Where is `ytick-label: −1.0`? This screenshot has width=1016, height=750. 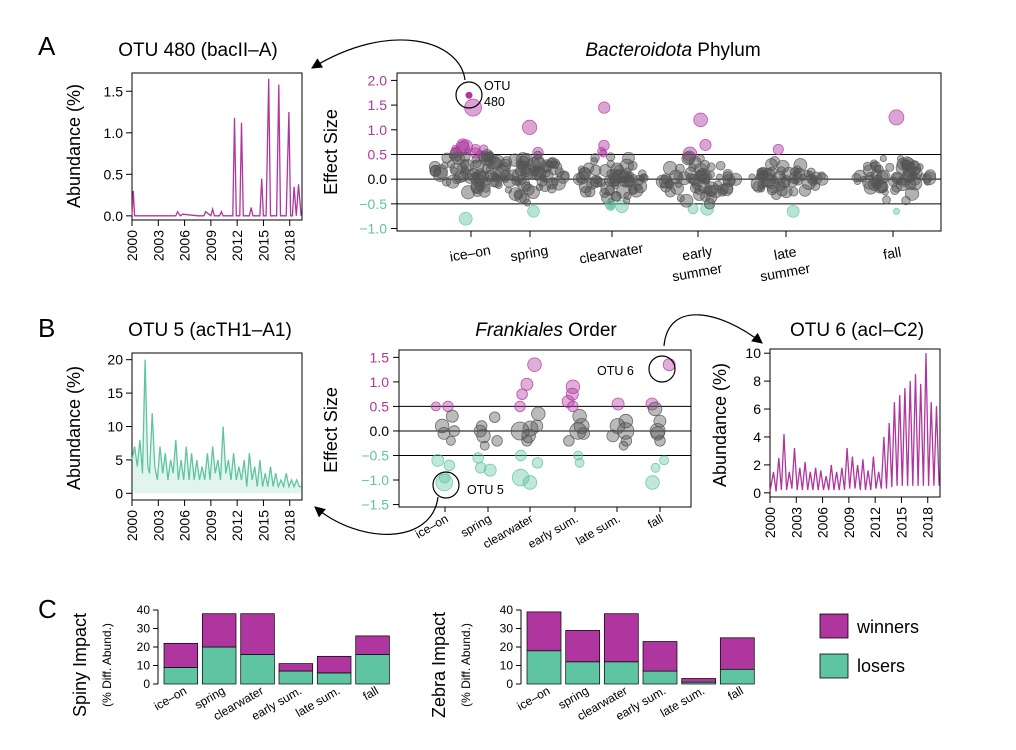 ytick-label: −1.0 is located at coordinates (375, 480).